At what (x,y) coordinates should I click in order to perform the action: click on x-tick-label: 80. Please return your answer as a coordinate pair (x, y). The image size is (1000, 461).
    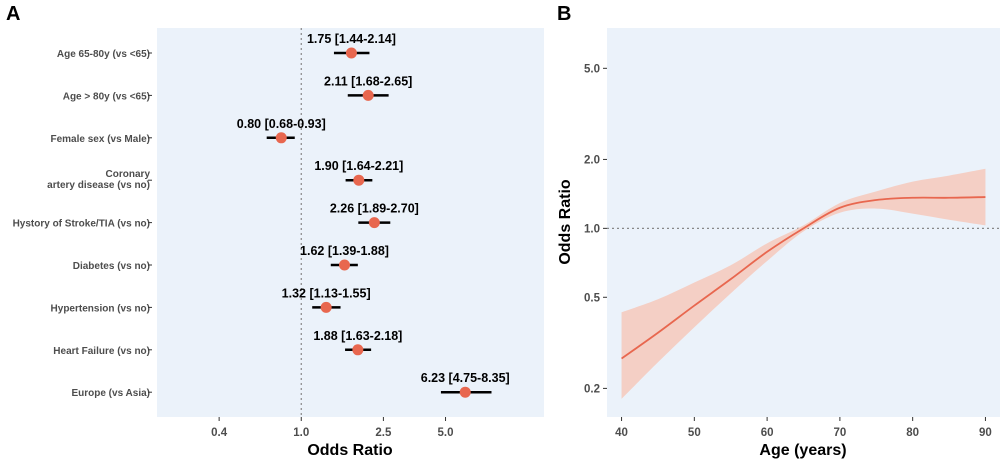
    Looking at the image, I should click on (912, 433).